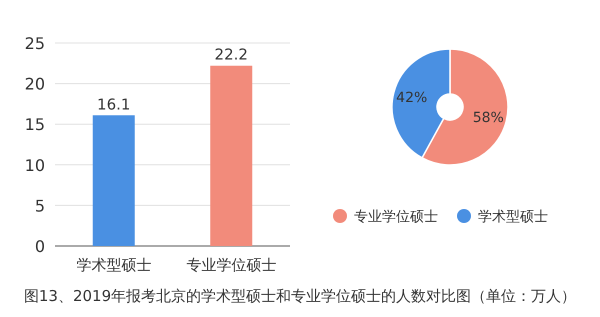 The height and width of the screenshot is (317, 600). What do you see at coordinates (300, 296) in the screenshot?
I see `caption: 图13、2019年报考北京的学术型硕士和专业学位硕士的人数对比图（单位：万人）` at bounding box center [300, 296].